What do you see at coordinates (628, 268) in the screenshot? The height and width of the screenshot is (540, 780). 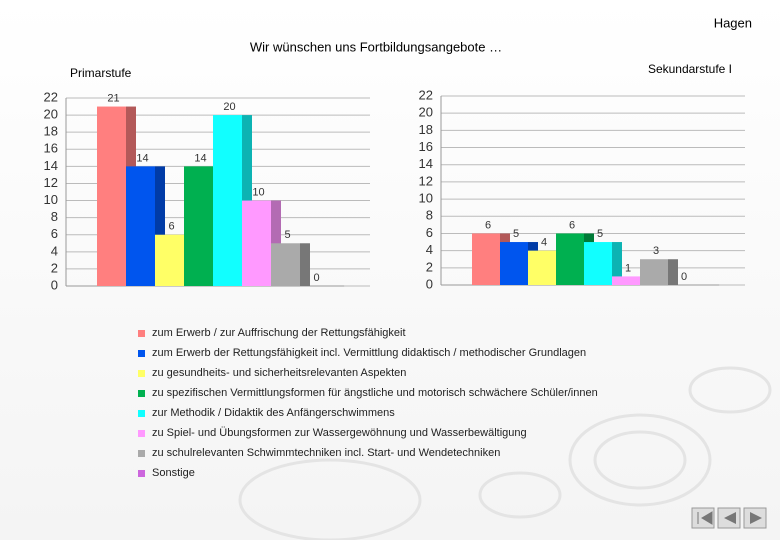 I see `data-label: 1` at bounding box center [628, 268].